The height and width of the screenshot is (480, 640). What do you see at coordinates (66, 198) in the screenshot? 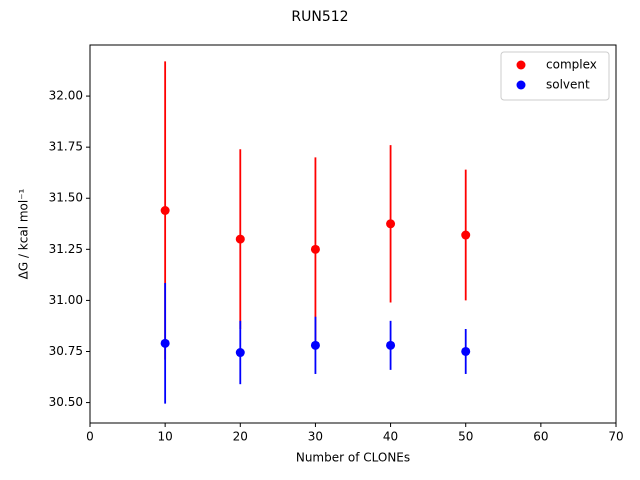
I see `y-tick-label: 31.50` at bounding box center [66, 198].